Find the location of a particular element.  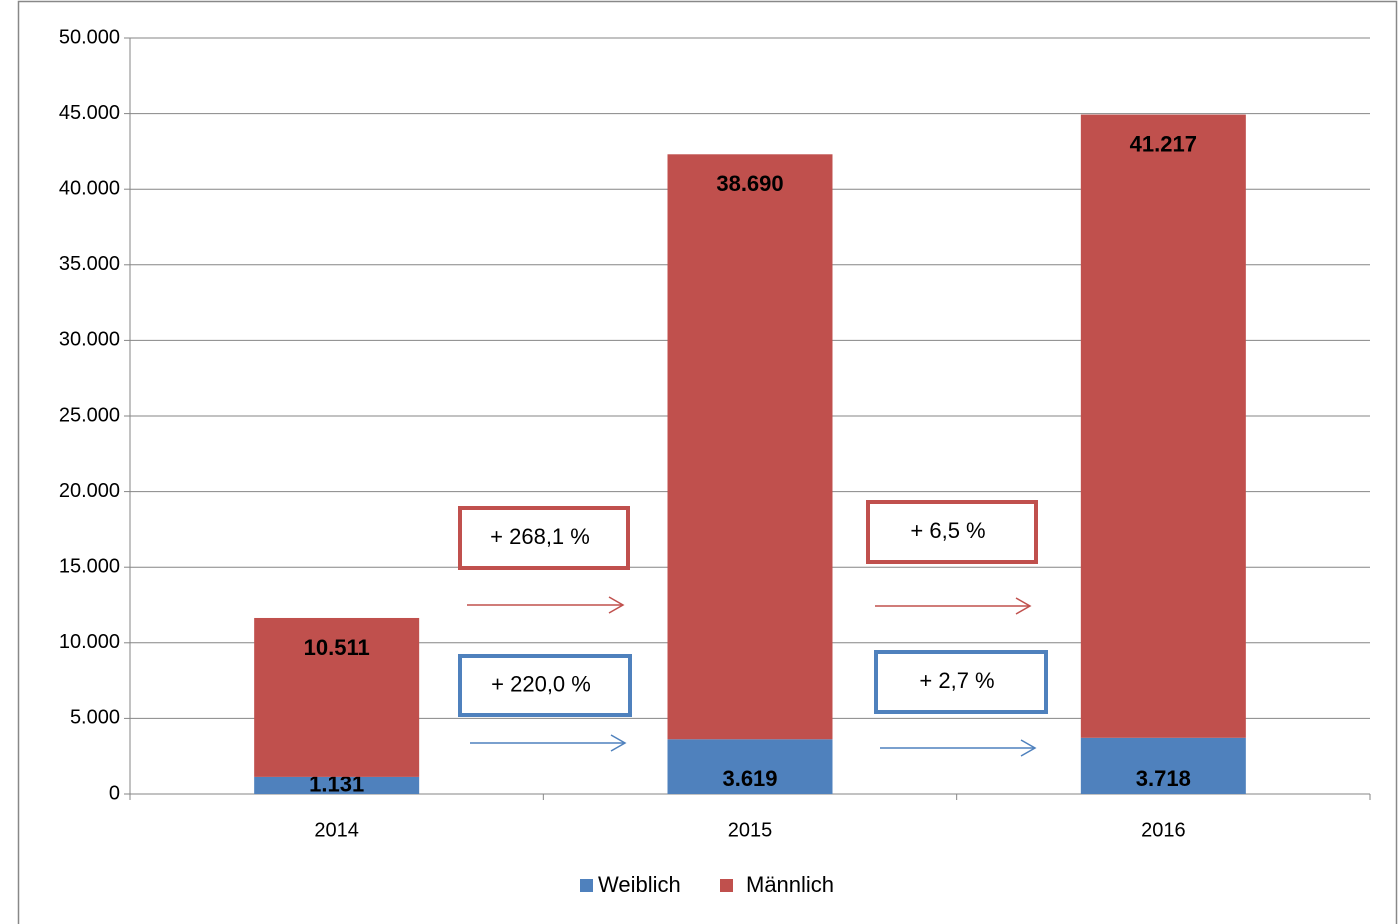

annotation-text: + 2,7 % is located at coordinates (956, 680).